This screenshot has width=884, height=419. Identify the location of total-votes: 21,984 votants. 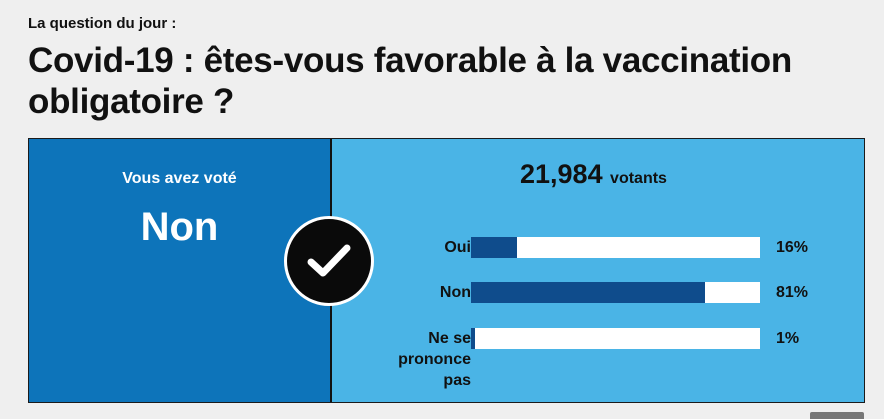
(593, 174).